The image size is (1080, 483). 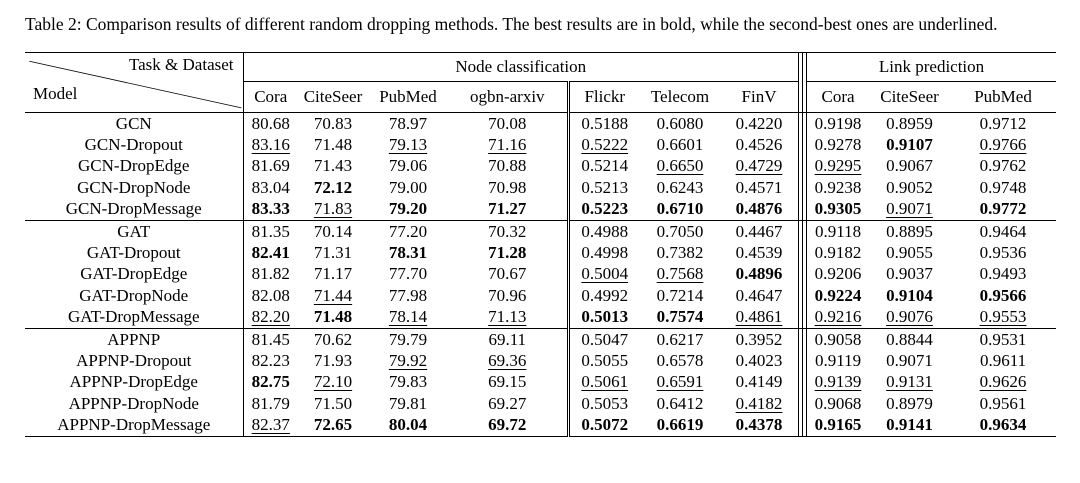 I want to click on metric-value: 0.9238, so click(x=838, y=187).